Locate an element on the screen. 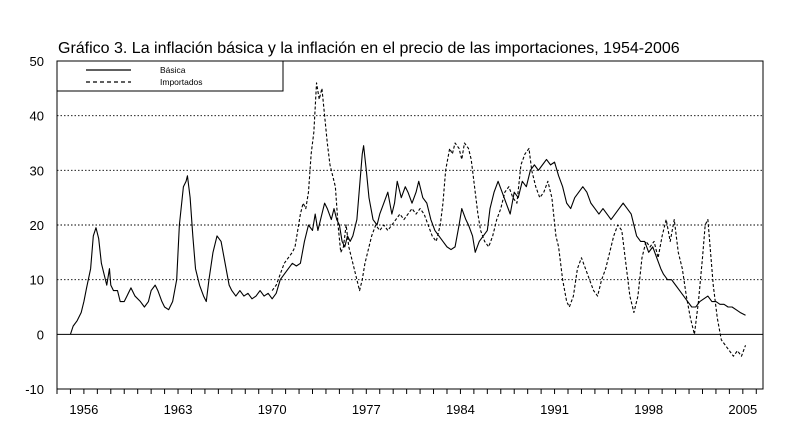 This screenshot has width=791, height=445. x-tick-label: 1977 is located at coordinates (366, 409).